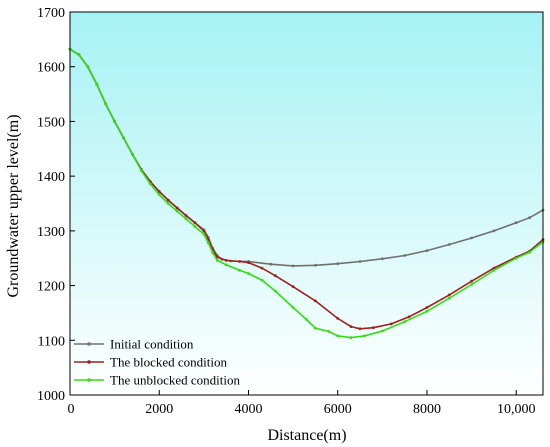 Image resolution: width=550 pixels, height=447 pixels. Describe the element at coordinates (51, 232) in the screenshot. I see `y-tick-label: 1300` at that location.